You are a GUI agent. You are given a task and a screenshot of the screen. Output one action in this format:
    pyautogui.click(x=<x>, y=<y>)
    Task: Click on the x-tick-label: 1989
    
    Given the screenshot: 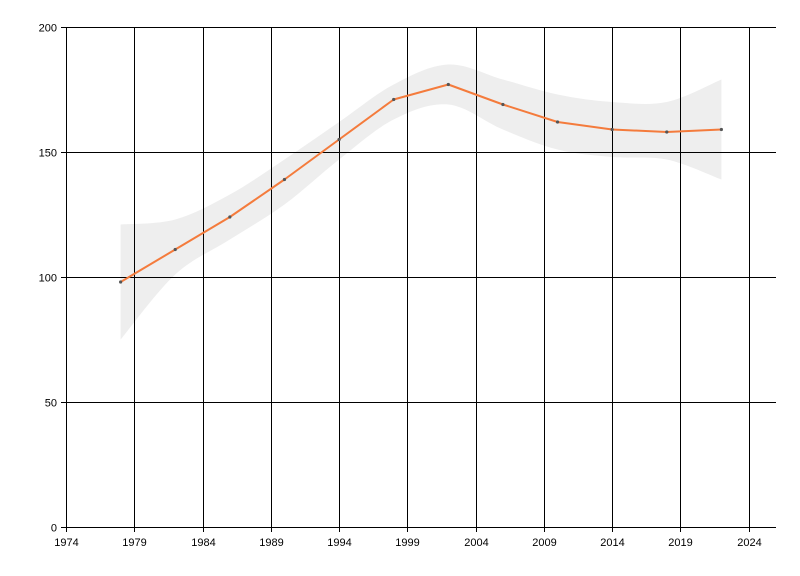 What is the action you would take?
    pyautogui.click(x=271, y=543)
    